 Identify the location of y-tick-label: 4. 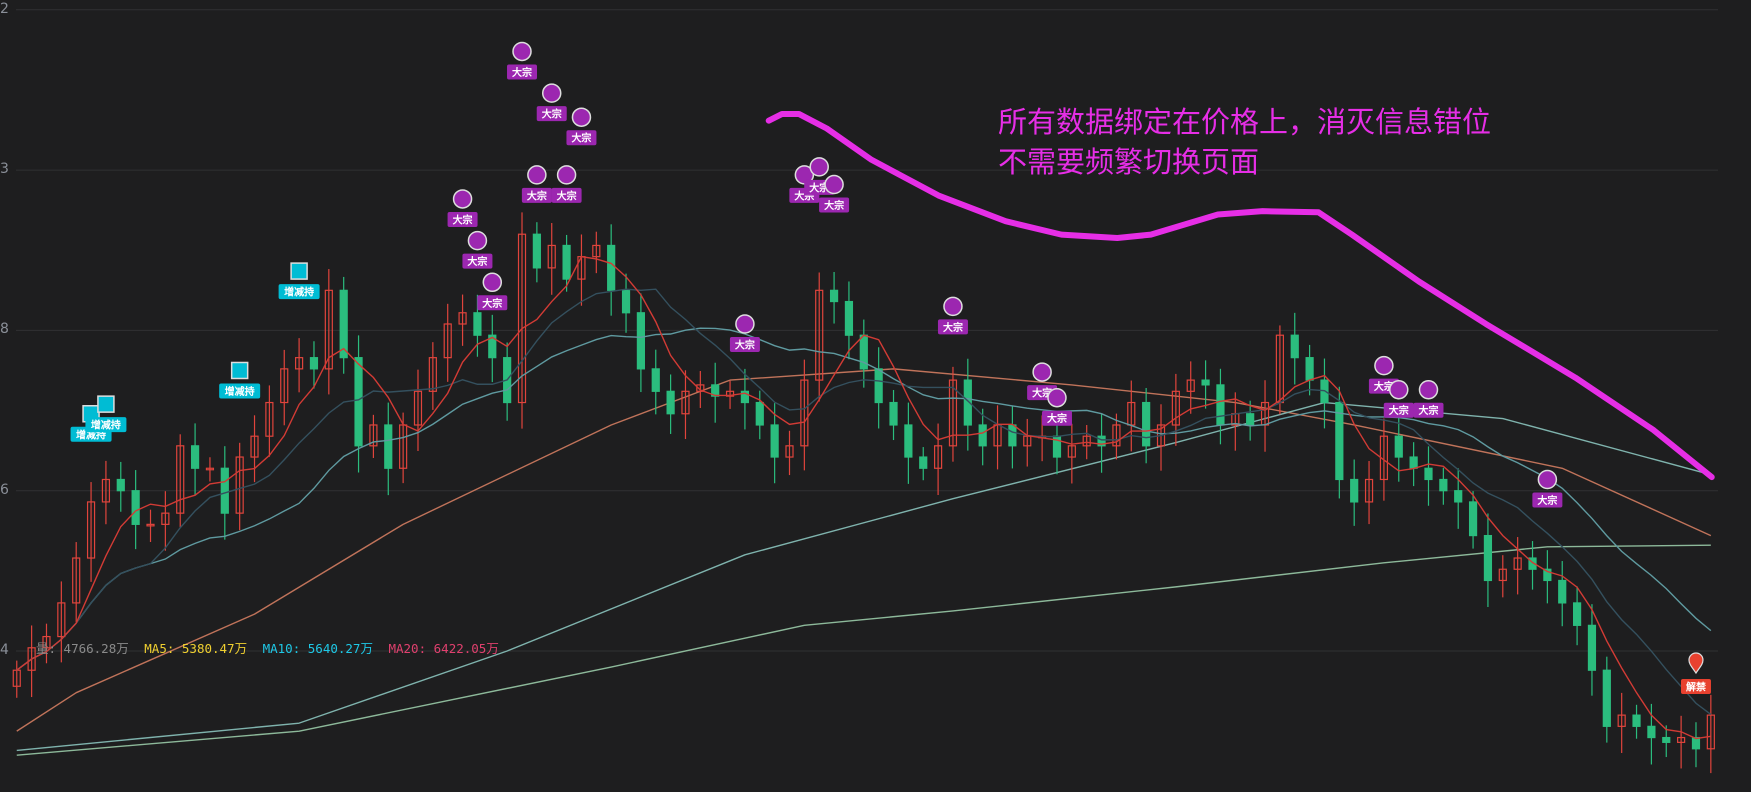
(4, 650).